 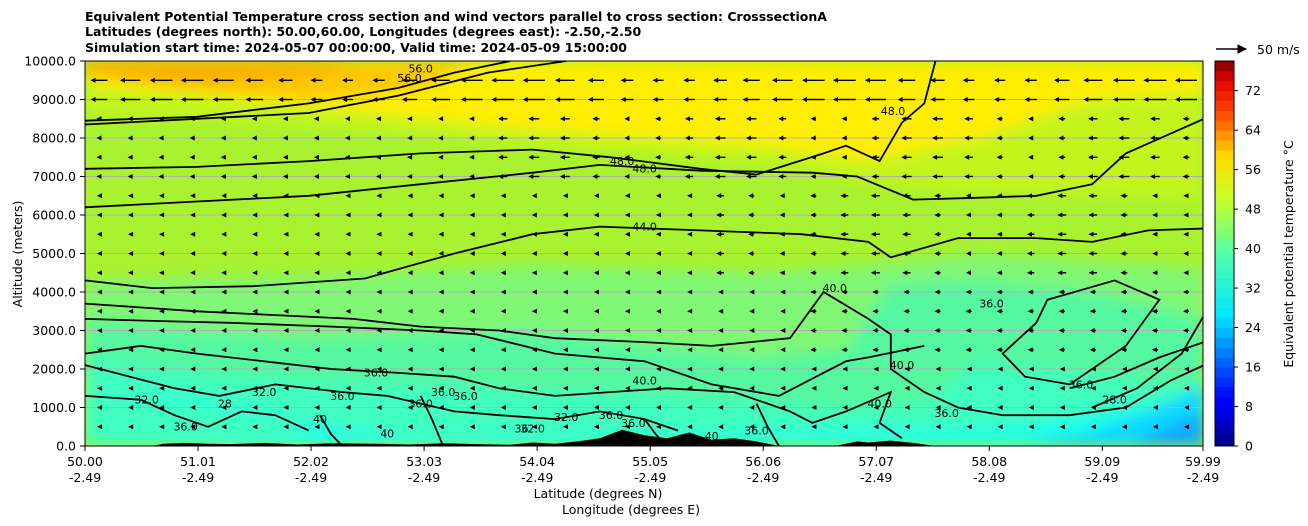 I want to click on colorbar-tick-label: 16, so click(x=1253, y=367).